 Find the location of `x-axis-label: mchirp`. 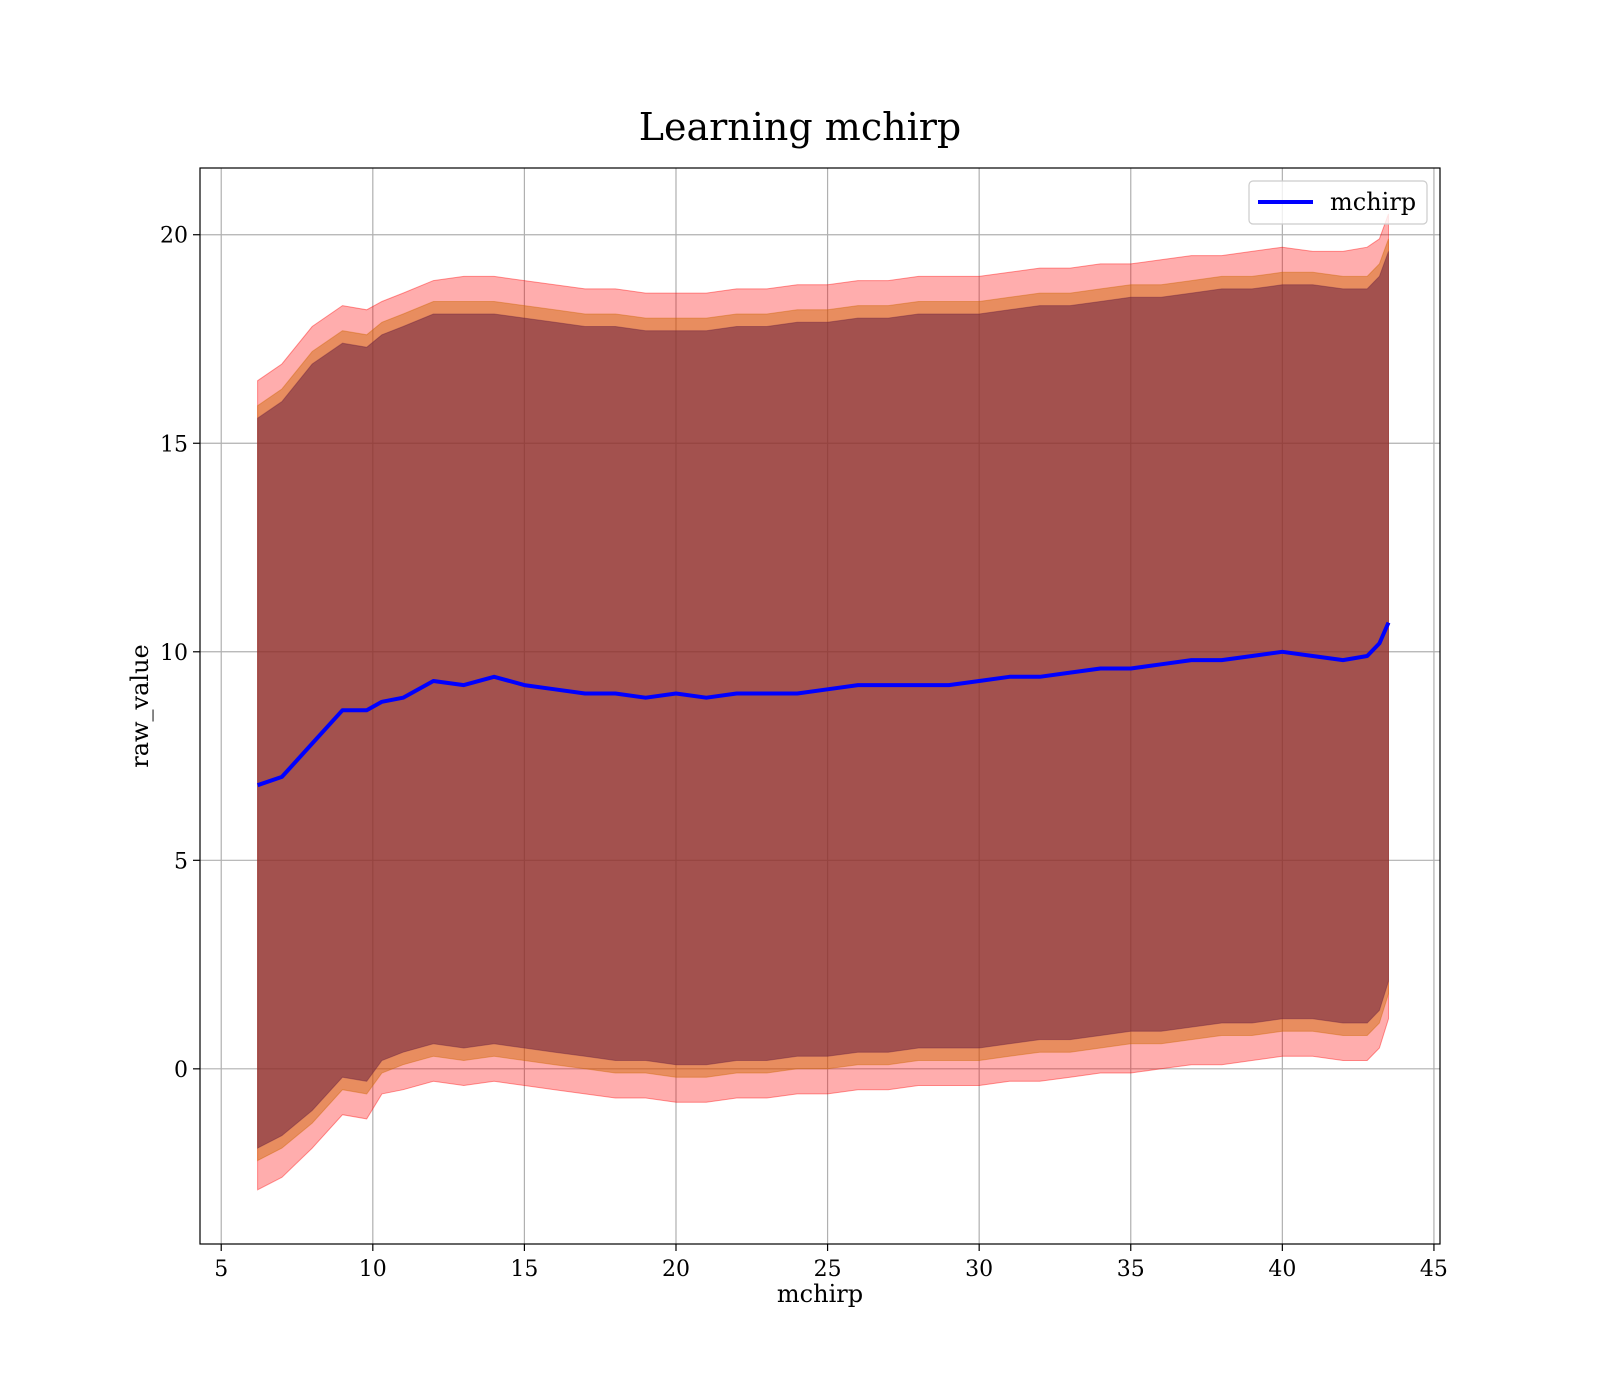

x-axis-label: mchirp is located at coordinates (820, 1294).